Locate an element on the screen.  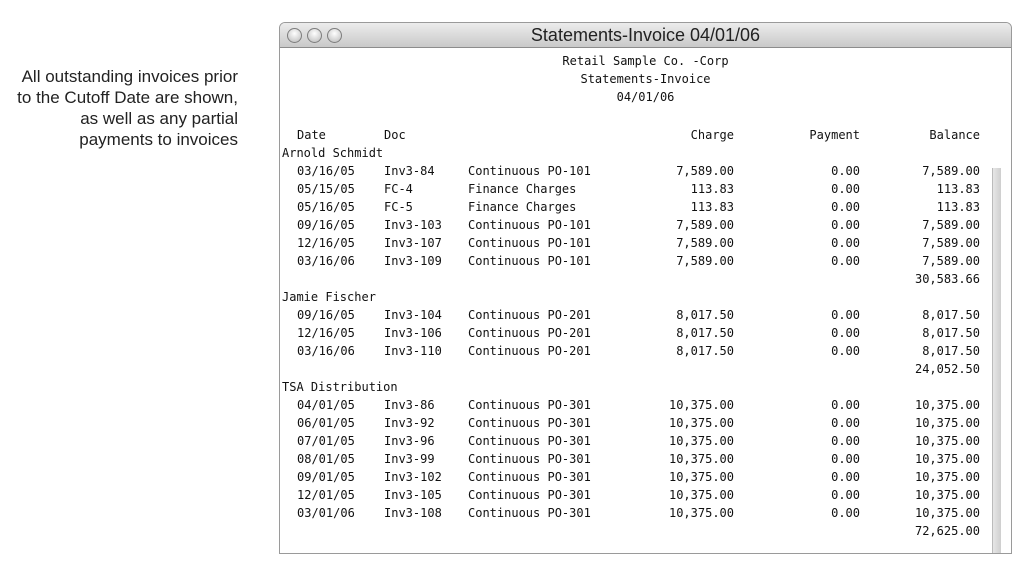
minimize-button is located at coordinates (314, 35).